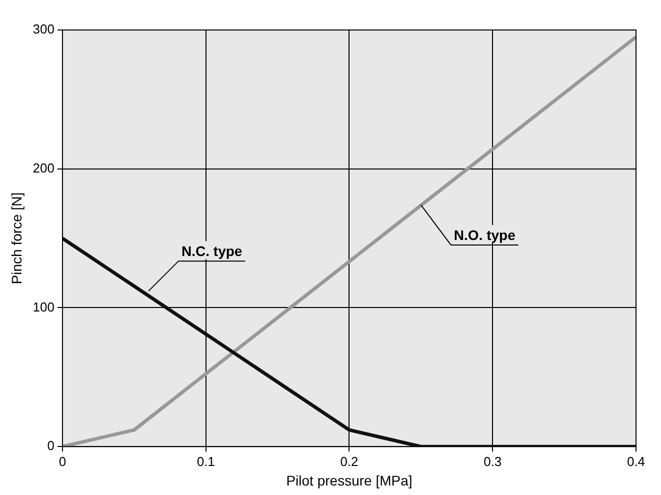 This screenshot has width=661, height=495. I want to click on x-tick-label: 0.3, so click(493, 461).